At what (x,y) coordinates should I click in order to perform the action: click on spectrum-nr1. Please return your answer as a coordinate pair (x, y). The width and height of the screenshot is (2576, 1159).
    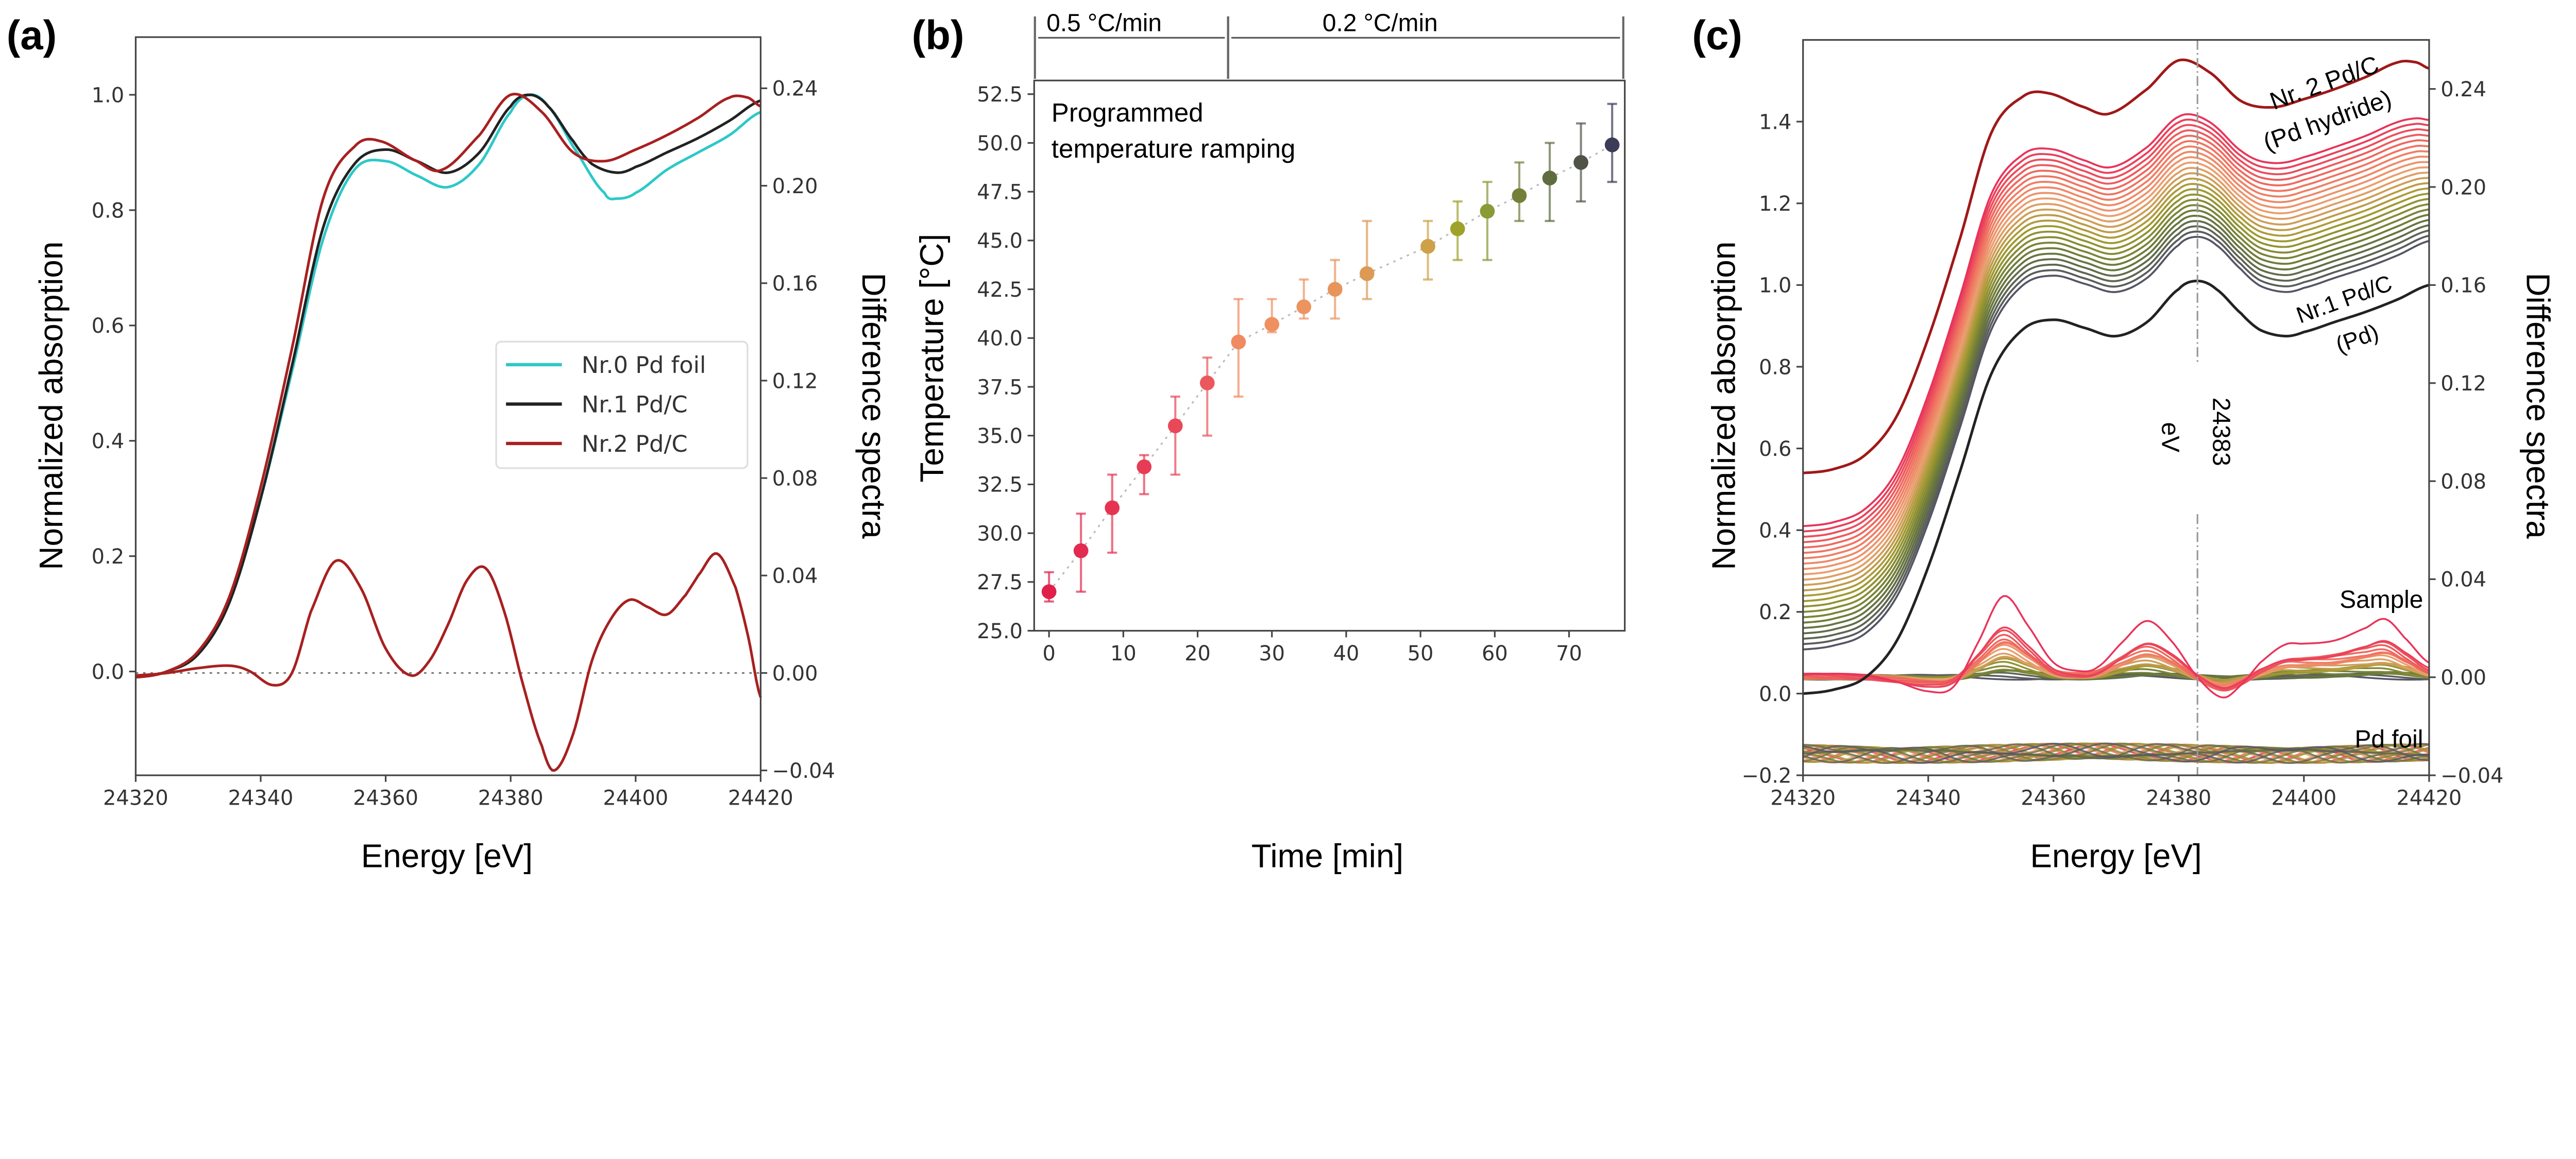
    Looking at the image, I should click on (2116, 487).